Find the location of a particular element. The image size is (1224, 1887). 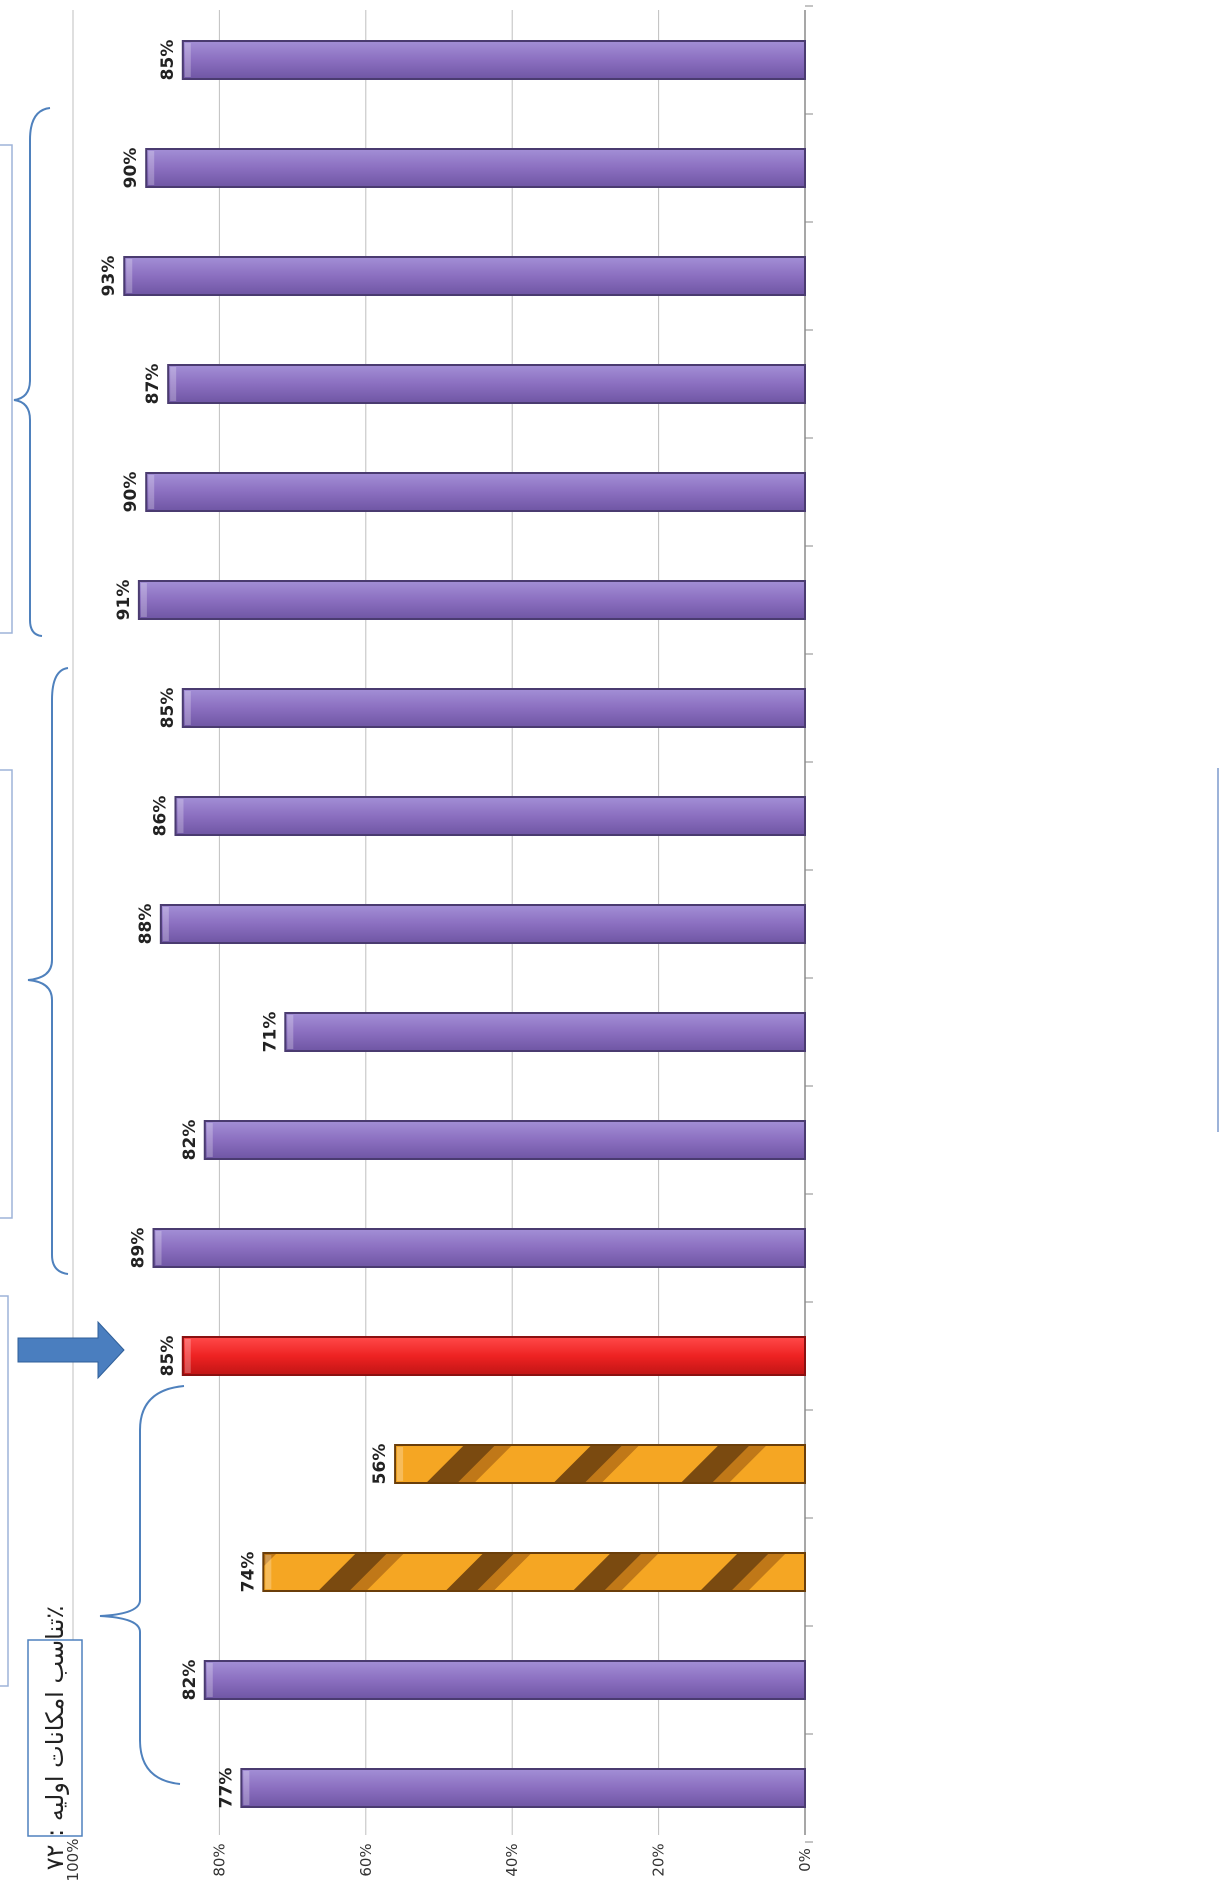

data-label: 88% is located at coordinates (146, 924).